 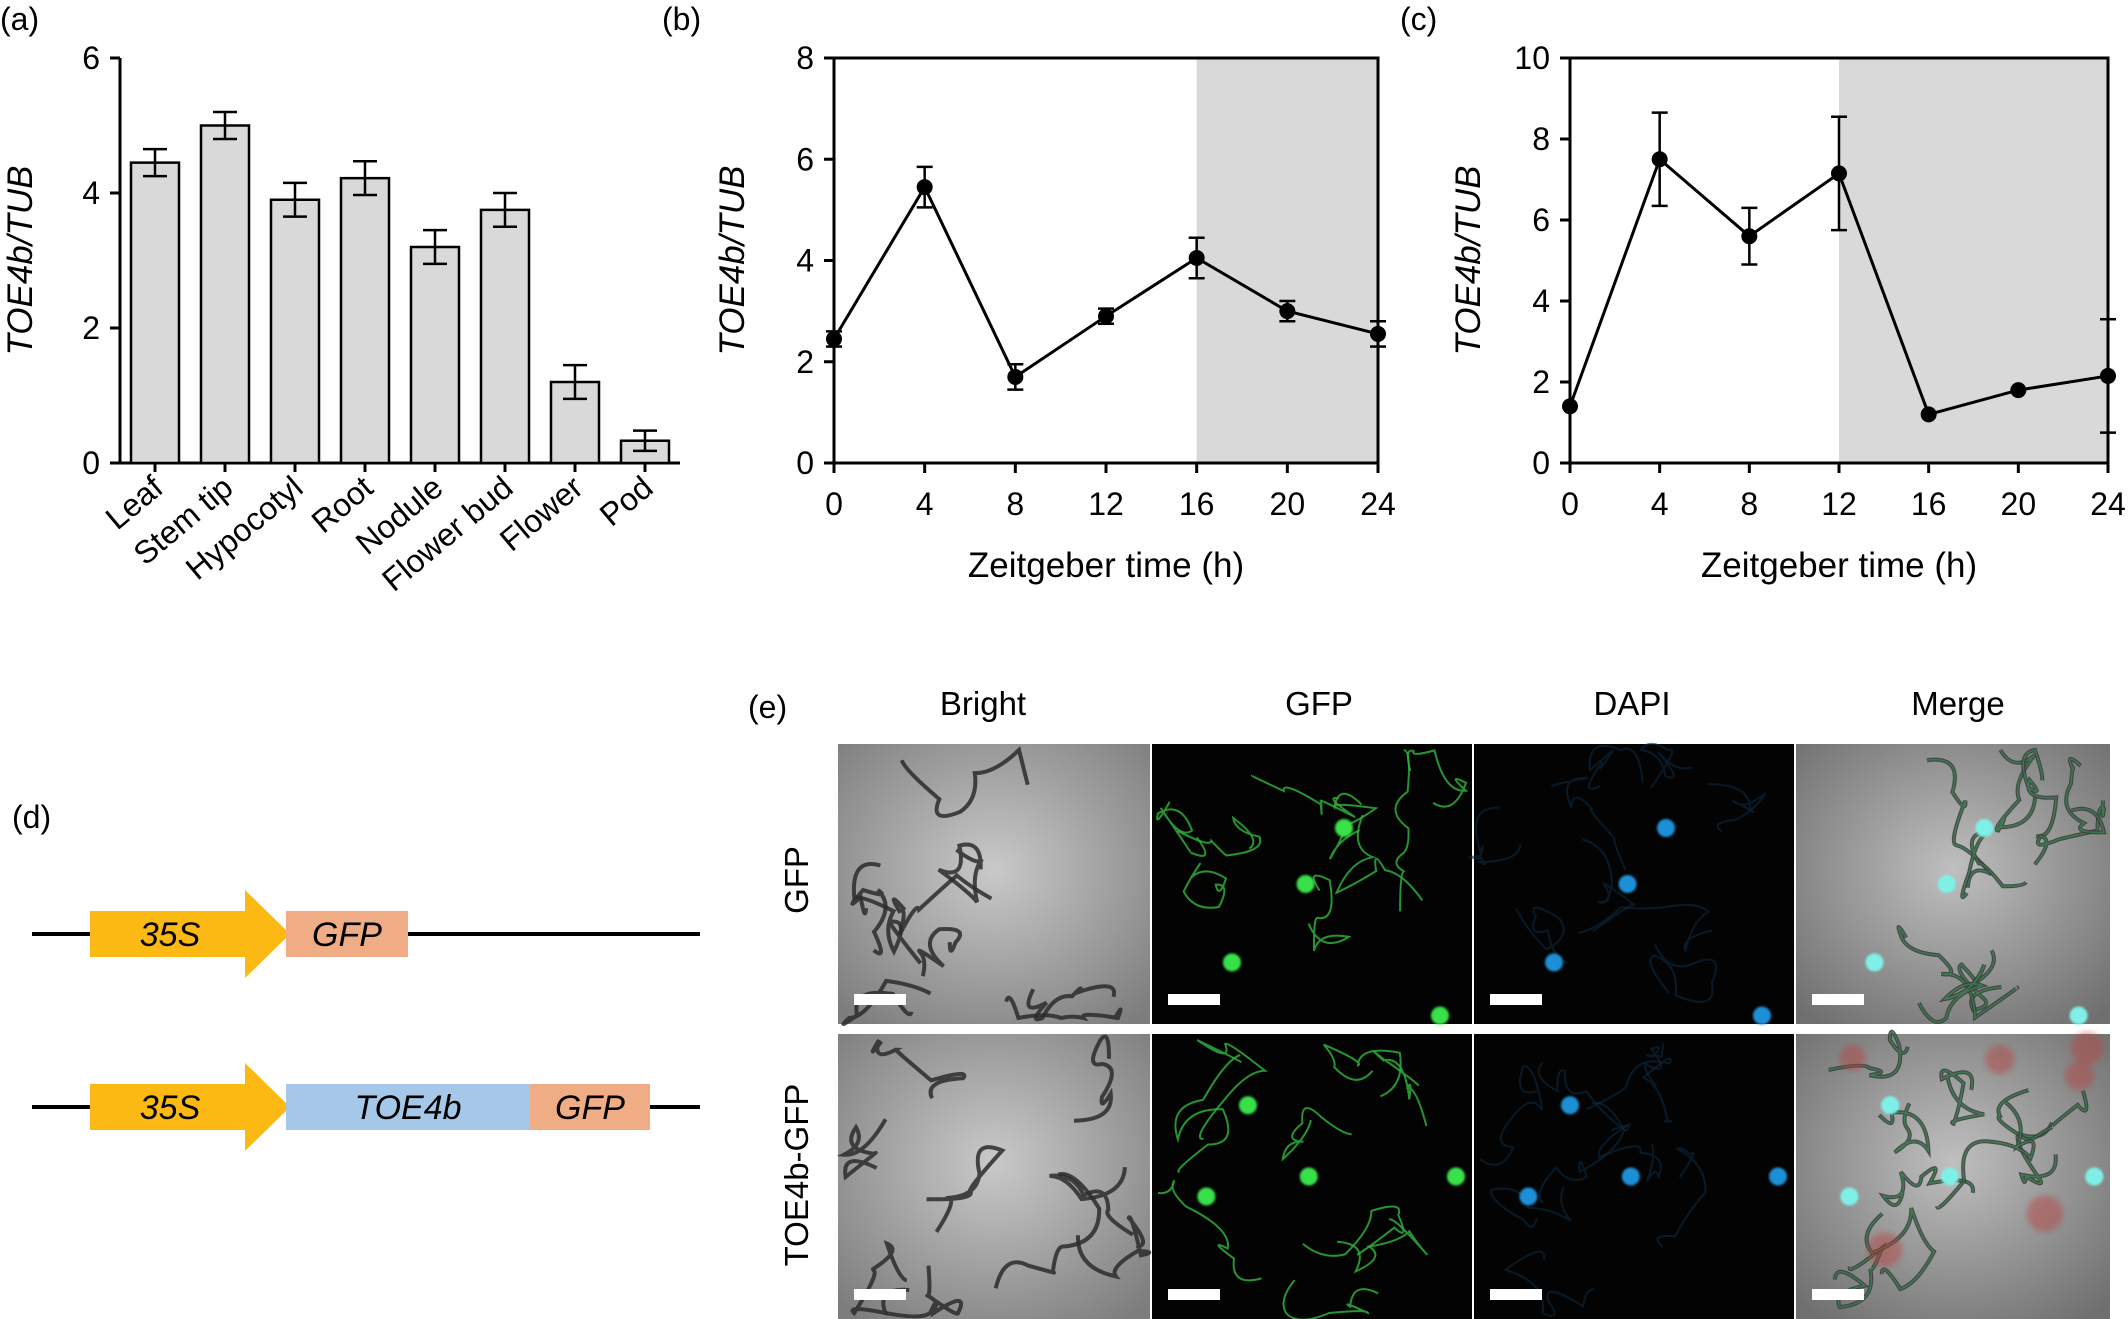 What do you see at coordinates (1468, 261) in the screenshot?
I see `y-axis-label: TOE4b/TUB` at bounding box center [1468, 261].